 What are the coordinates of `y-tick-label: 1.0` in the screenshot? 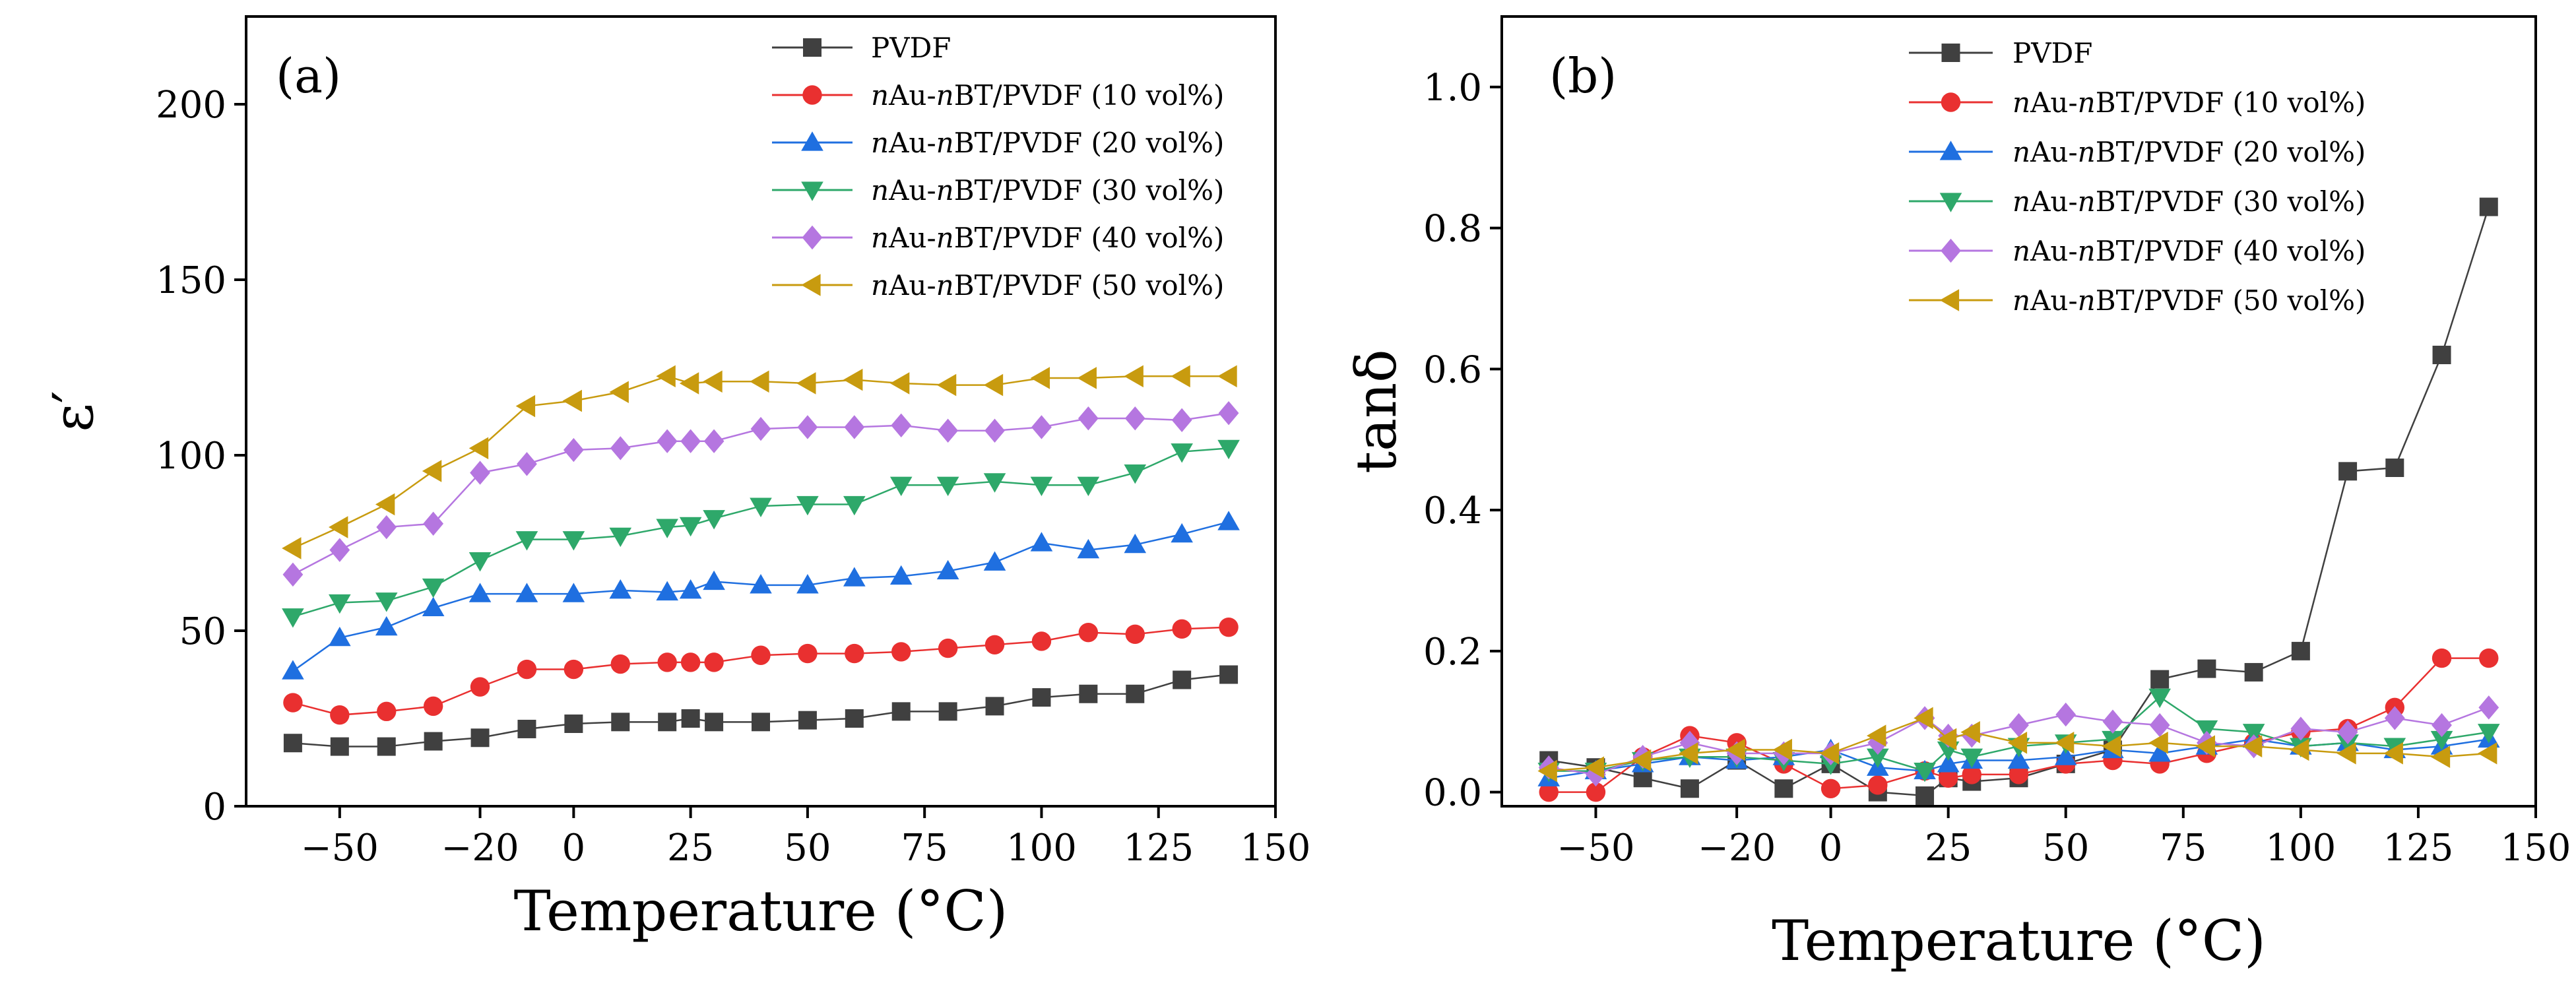 It's located at (1452, 88).